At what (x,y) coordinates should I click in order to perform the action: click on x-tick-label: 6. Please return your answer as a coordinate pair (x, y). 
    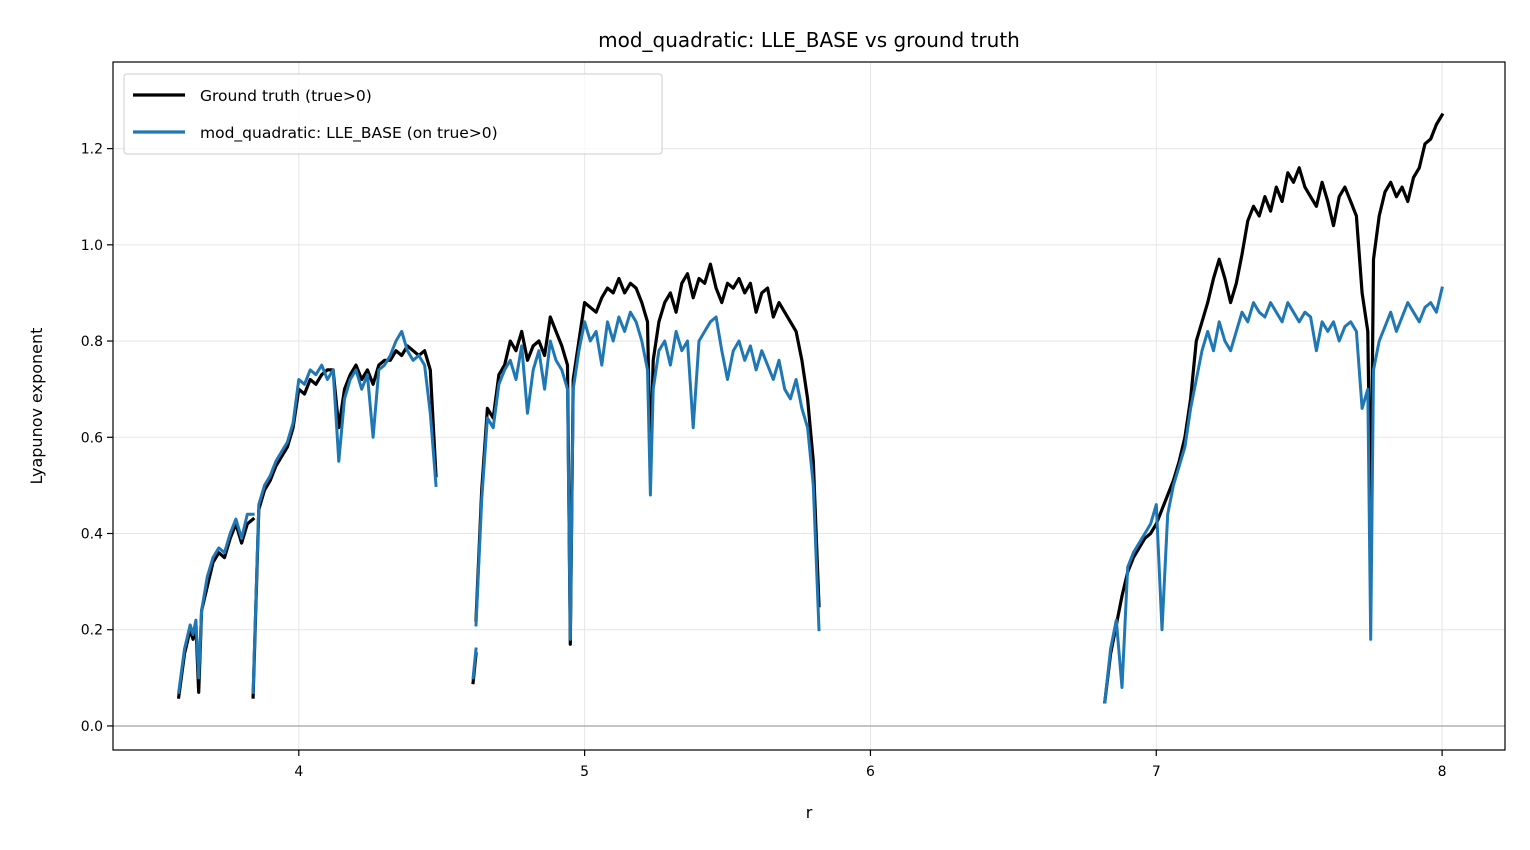
    Looking at the image, I should click on (870, 772).